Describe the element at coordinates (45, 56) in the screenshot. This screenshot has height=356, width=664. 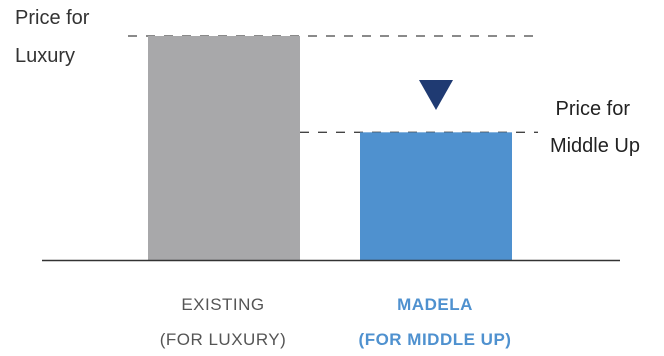
I see `luxury-annotation-line2: Luxury` at that location.